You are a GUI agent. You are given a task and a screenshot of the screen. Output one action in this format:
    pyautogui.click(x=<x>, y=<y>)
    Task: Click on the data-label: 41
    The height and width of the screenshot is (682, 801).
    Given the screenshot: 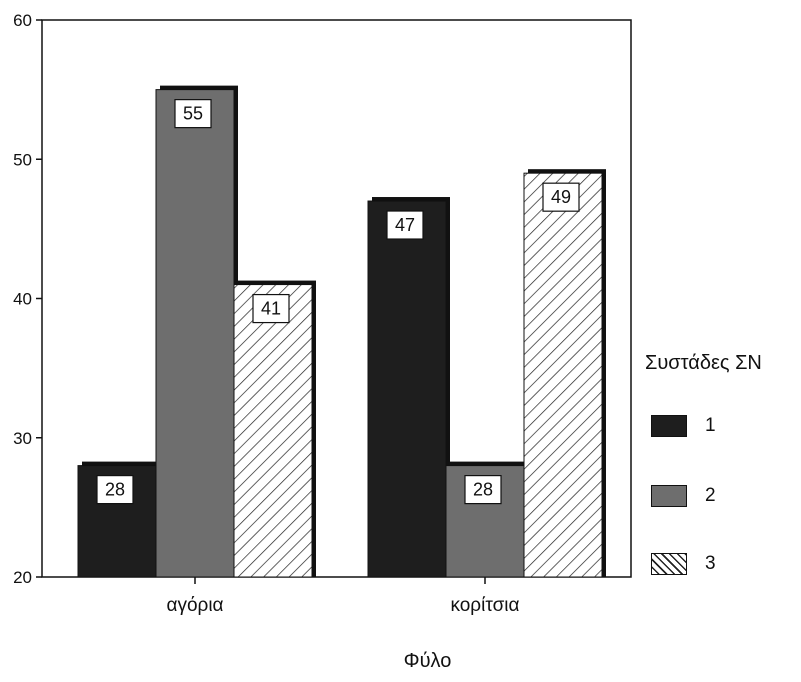 What is the action you would take?
    pyautogui.click(x=271, y=309)
    